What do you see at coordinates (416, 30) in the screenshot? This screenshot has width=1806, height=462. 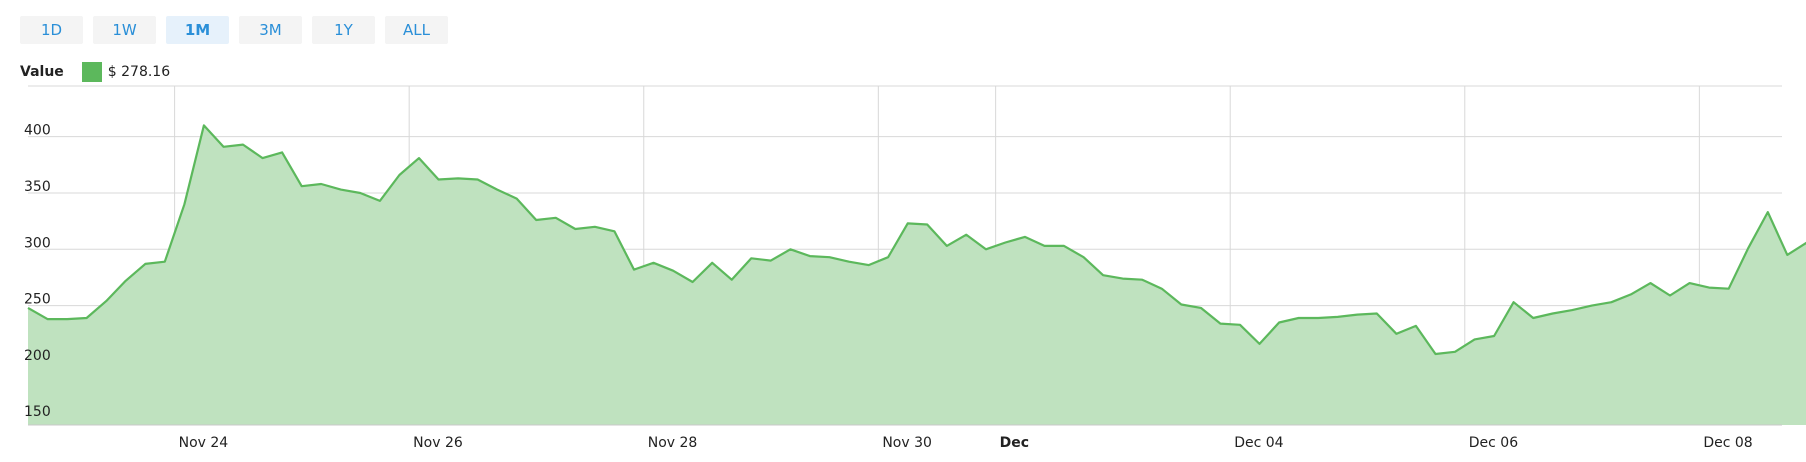 I see `range-button-all: ALL` at bounding box center [416, 30].